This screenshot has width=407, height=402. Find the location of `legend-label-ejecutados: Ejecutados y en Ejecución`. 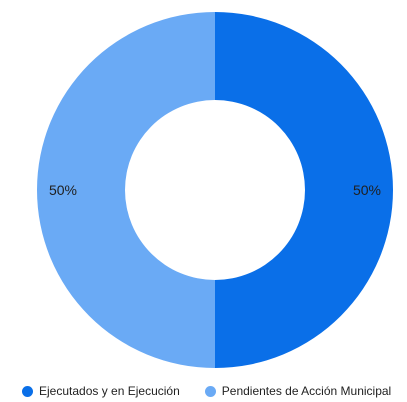

legend-label-ejecutados: Ejecutados y en Ejecución is located at coordinates (109, 391).